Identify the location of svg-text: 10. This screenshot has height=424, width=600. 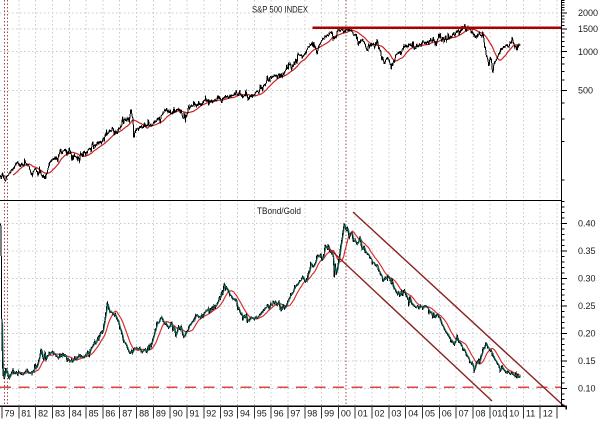
(514, 414).